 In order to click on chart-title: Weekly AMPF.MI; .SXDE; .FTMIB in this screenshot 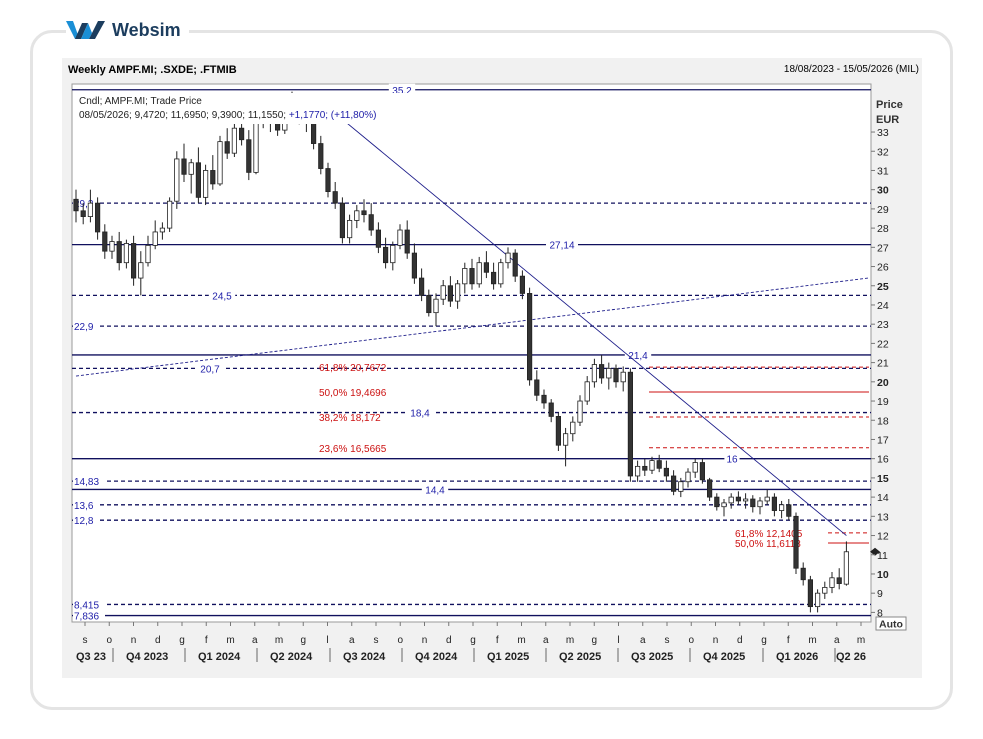, I will do `click(152, 70)`.